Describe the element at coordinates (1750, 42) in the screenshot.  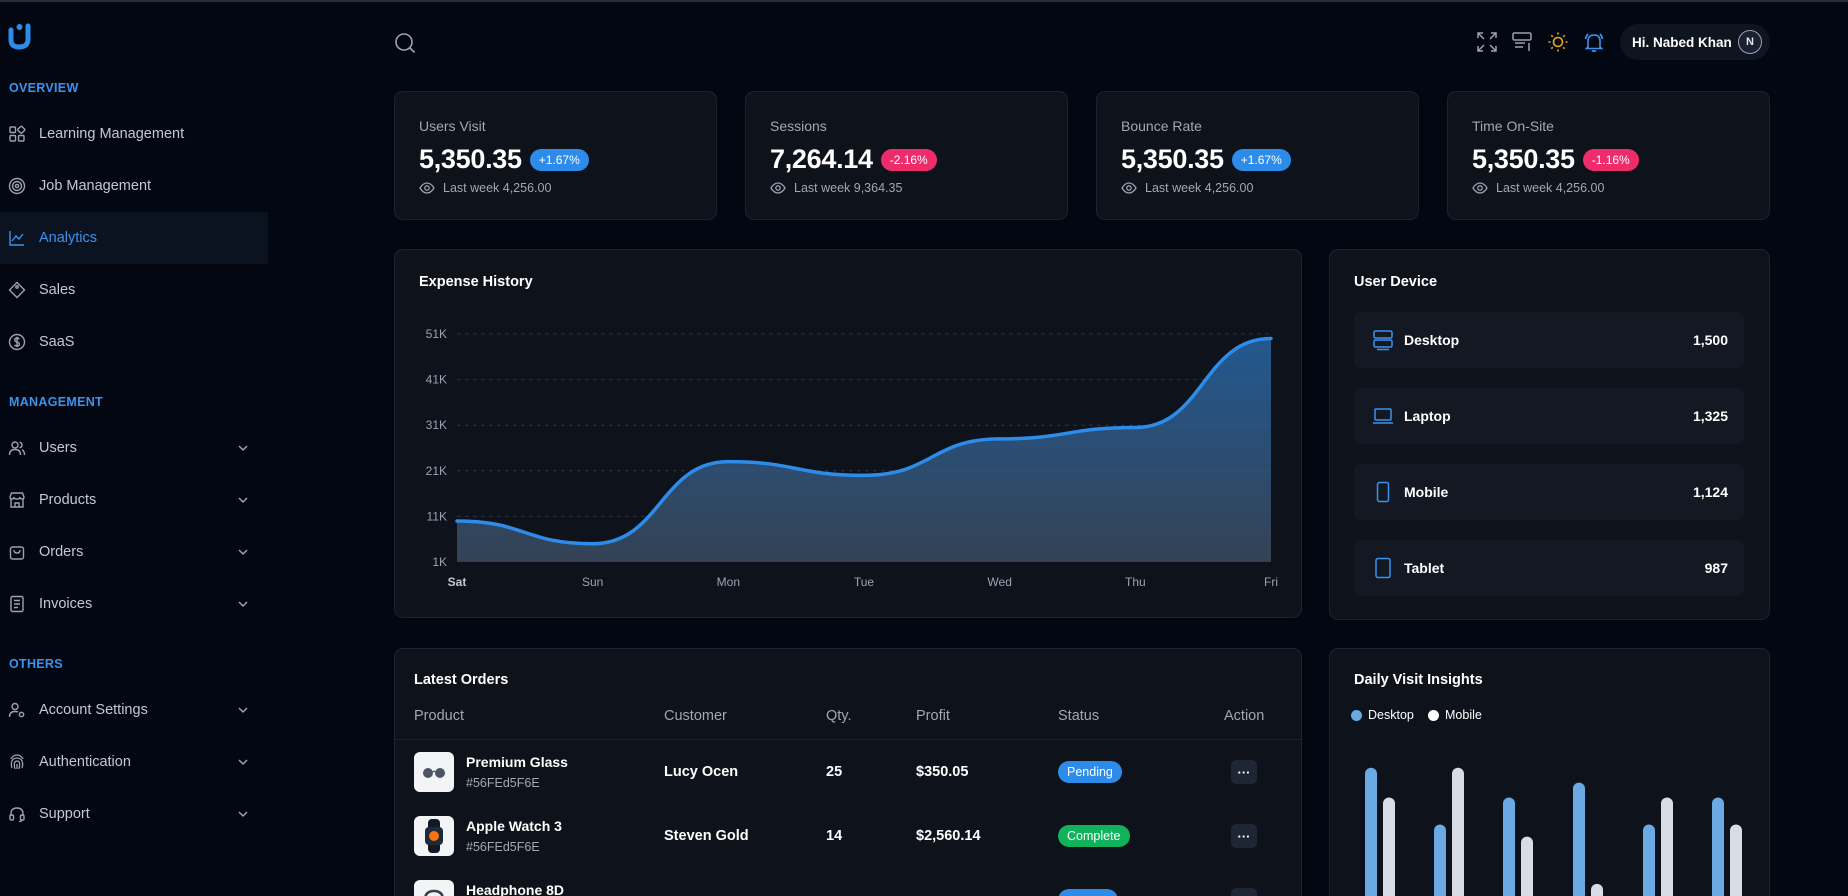
I see `avatar: N` at that location.